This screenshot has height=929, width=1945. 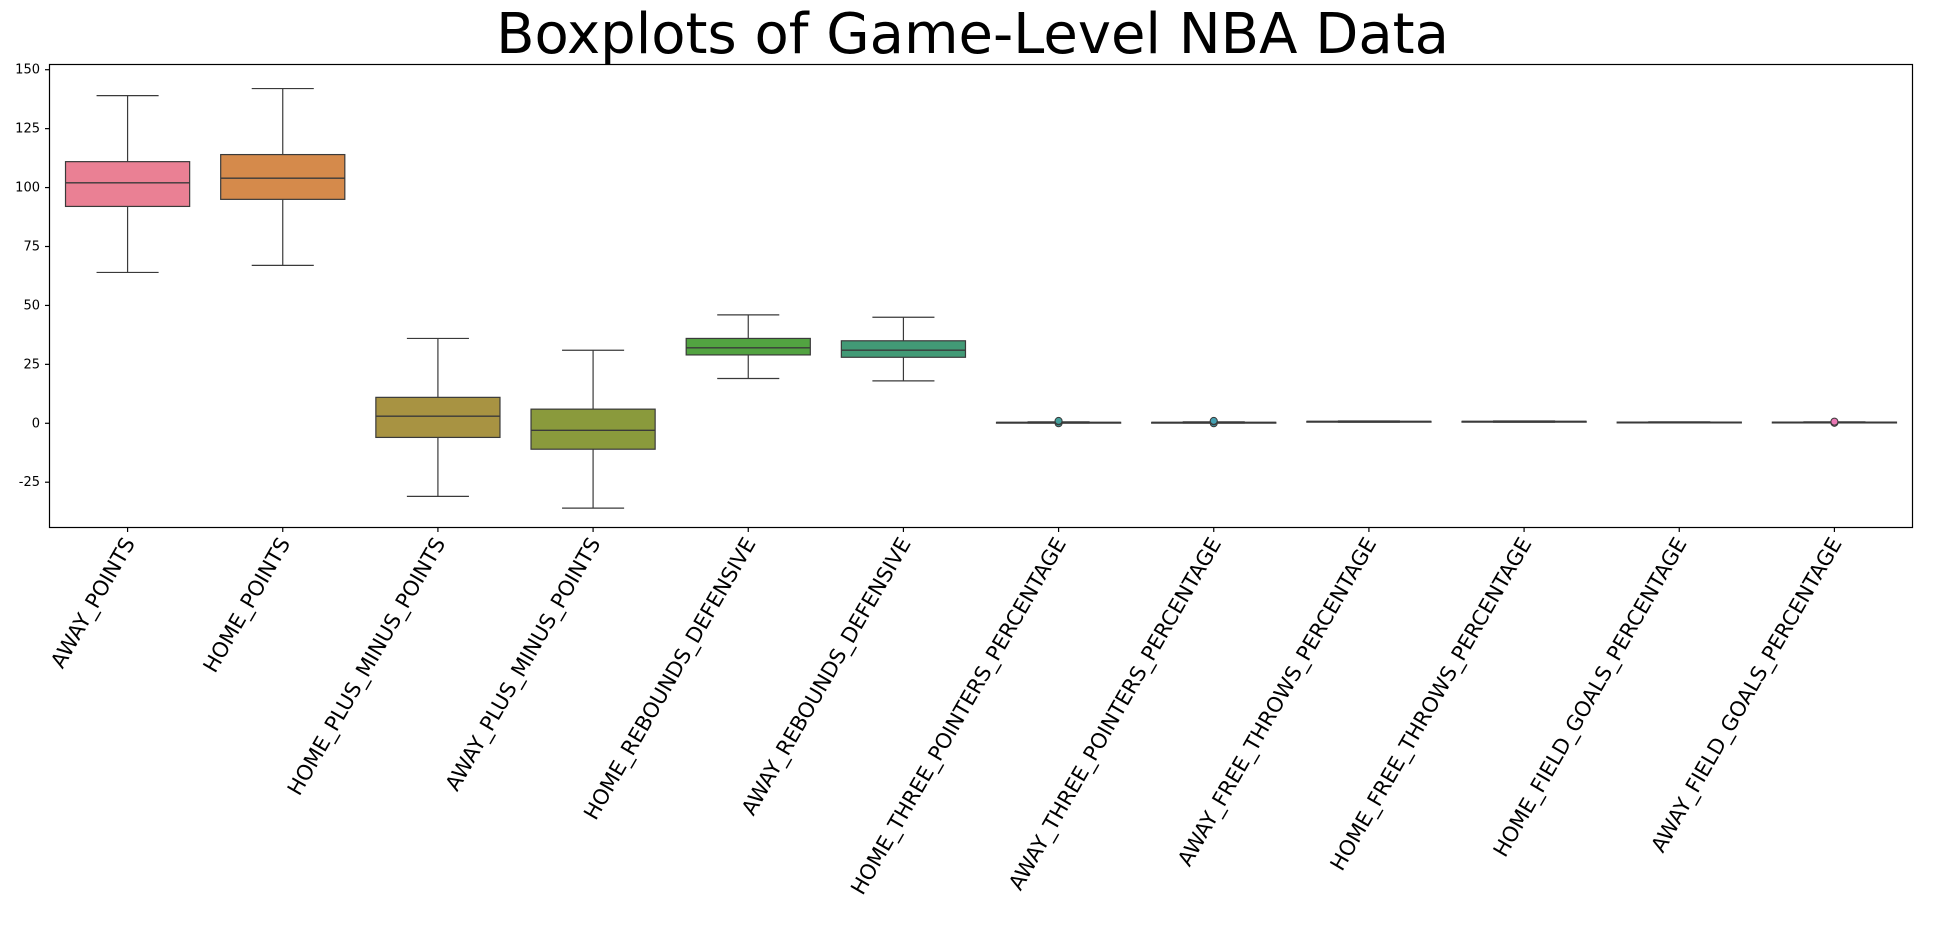 What do you see at coordinates (367, 667) in the screenshot?
I see `x-tick-label: HOME_PLUS_MINUS_POINTS` at bounding box center [367, 667].